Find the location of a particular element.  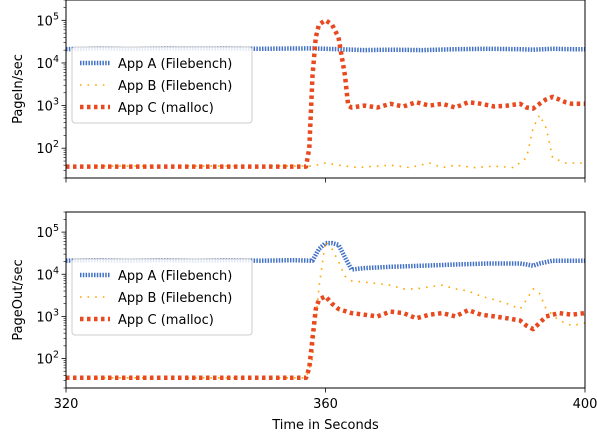

x-axis-label: Time in Seconds is located at coordinates (325, 425).